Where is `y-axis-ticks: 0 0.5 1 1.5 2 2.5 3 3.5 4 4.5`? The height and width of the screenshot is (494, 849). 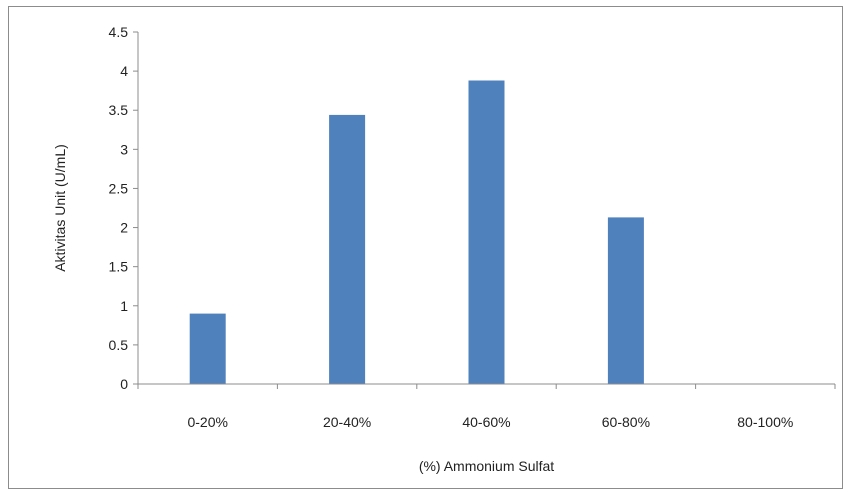 y-axis-ticks: 0 0.5 1 1.5 2 2.5 3 3.5 4 4.5 is located at coordinates (123, 208).